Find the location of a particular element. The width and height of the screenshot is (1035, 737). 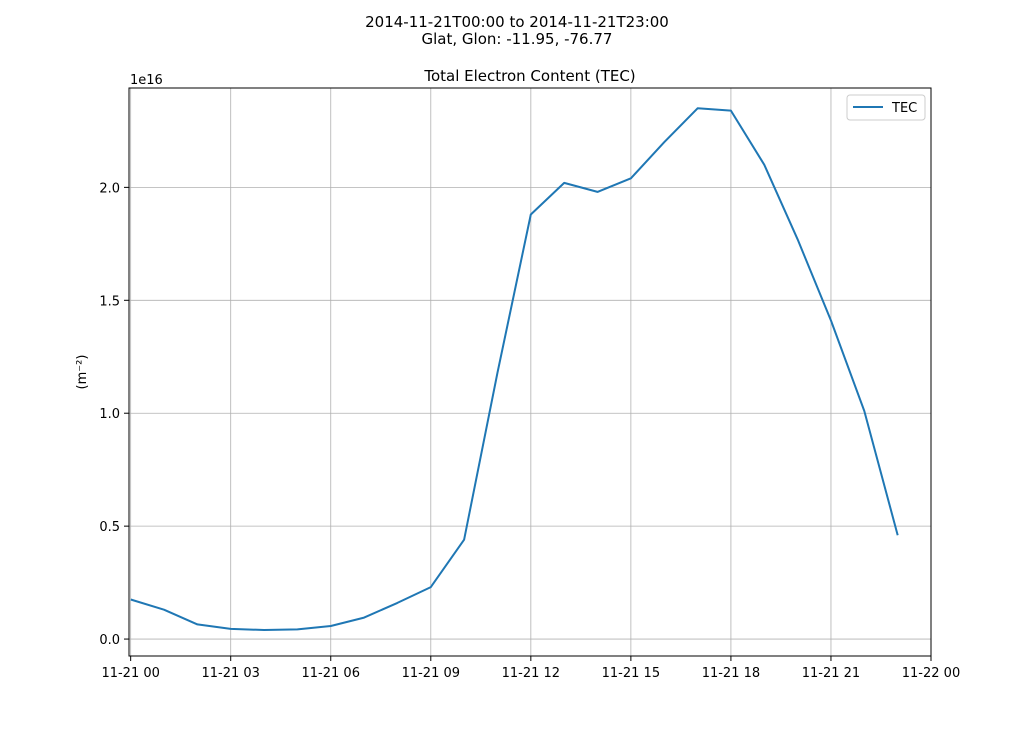

y-axis: 0.0 0.5 1.0 1.5 2.0 is located at coordinates (114, 414).